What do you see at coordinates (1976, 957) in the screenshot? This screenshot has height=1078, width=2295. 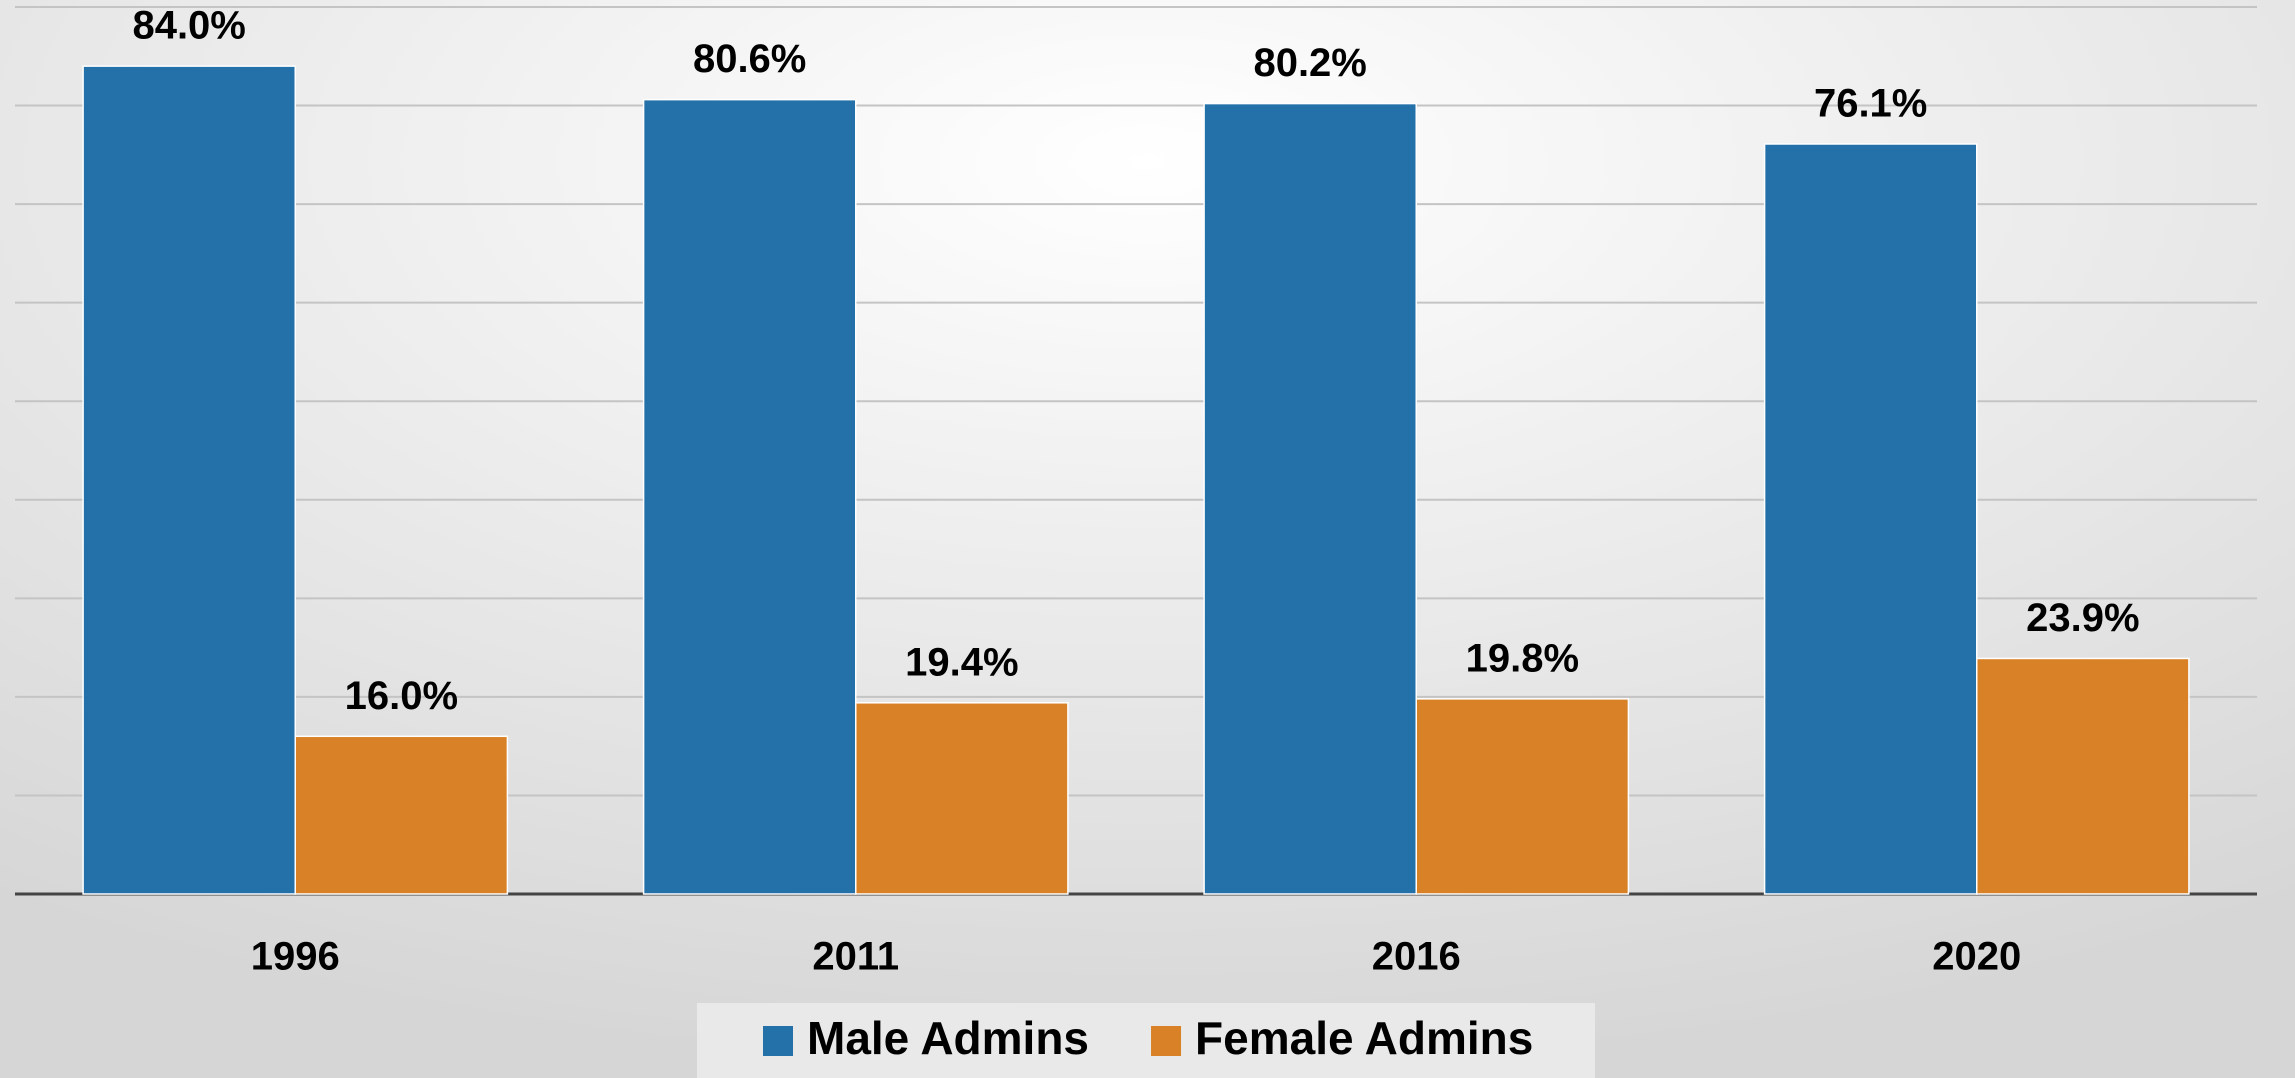 I see `x-tick-label: 2020` at bounding box center [1976, 957].